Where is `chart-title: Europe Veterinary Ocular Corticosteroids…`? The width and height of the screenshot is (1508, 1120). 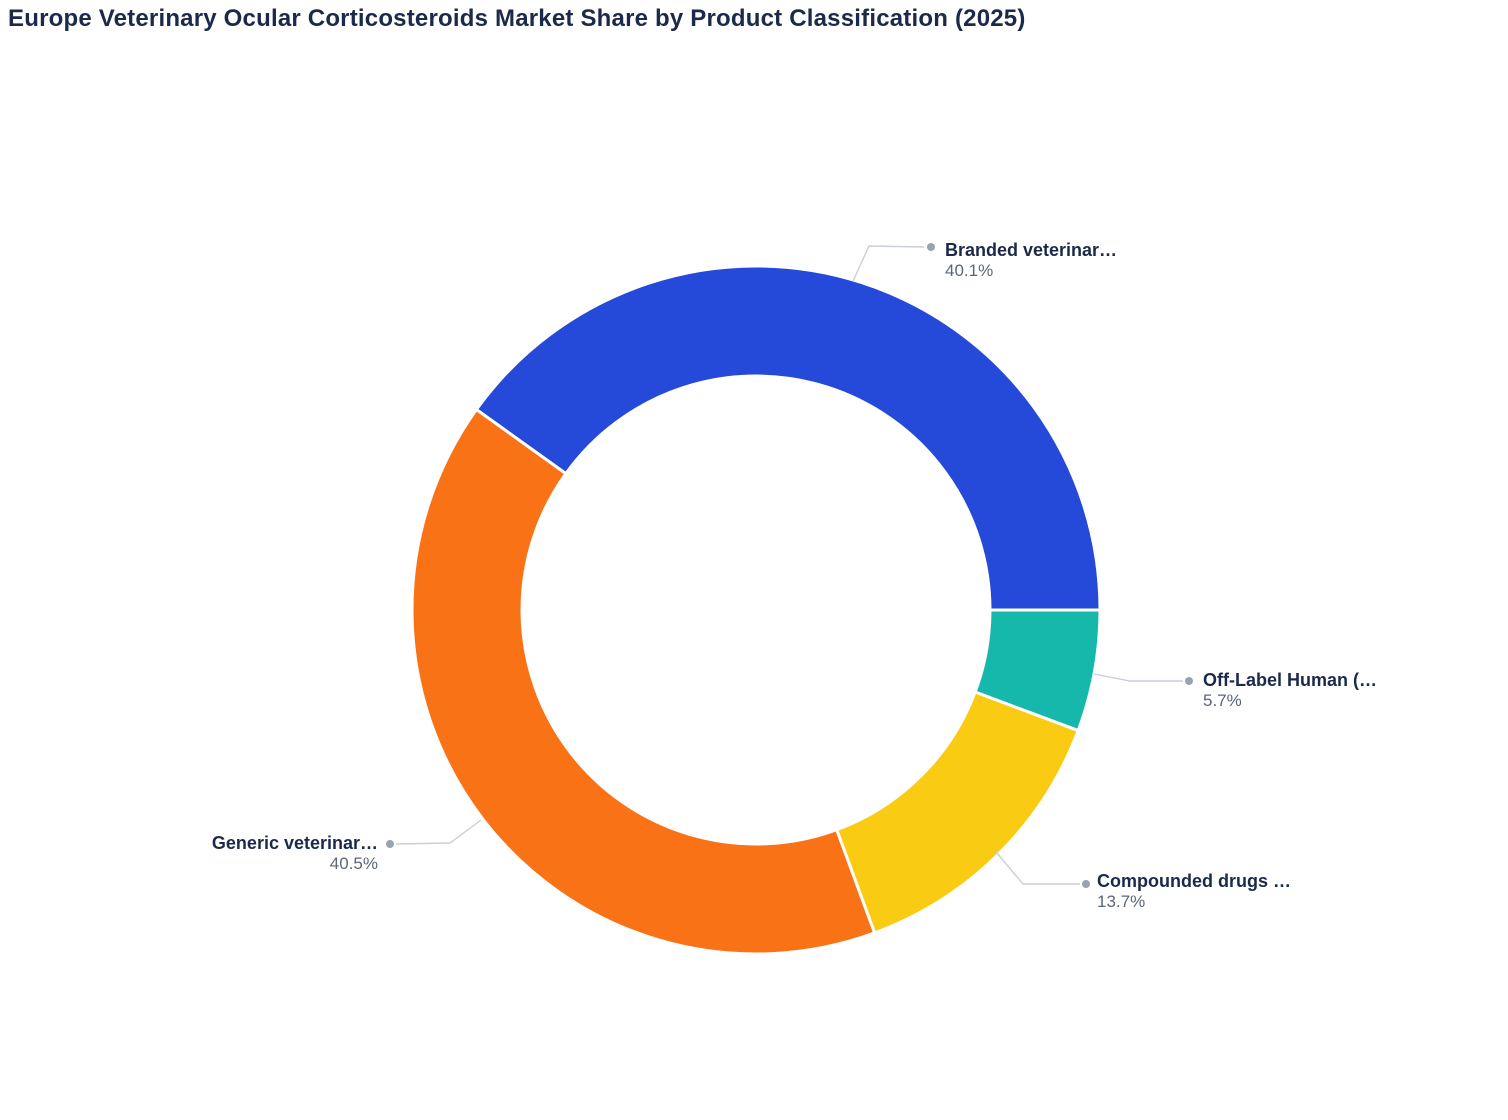
chart-title: Europe Veterinary Ocular Corticosteroids… is located at coordinates (517, 18).